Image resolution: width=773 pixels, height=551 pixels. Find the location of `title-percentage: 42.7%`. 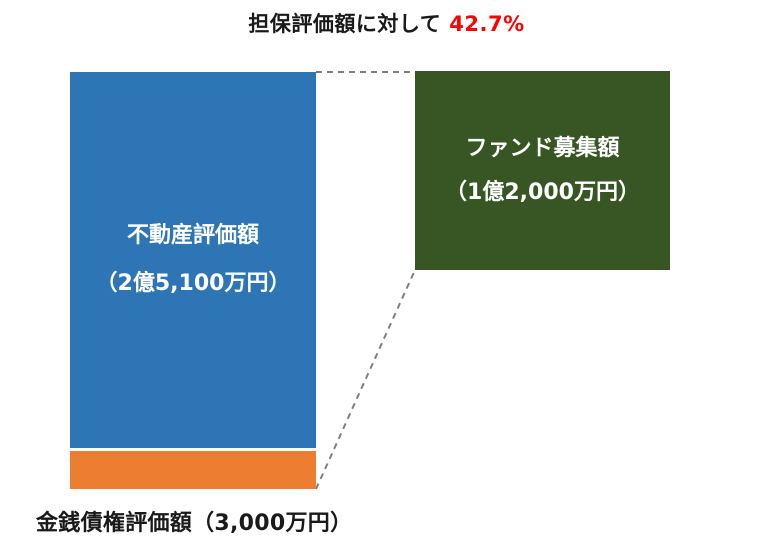

title-percentage: 42.7% is located at coordinates (487, 24).